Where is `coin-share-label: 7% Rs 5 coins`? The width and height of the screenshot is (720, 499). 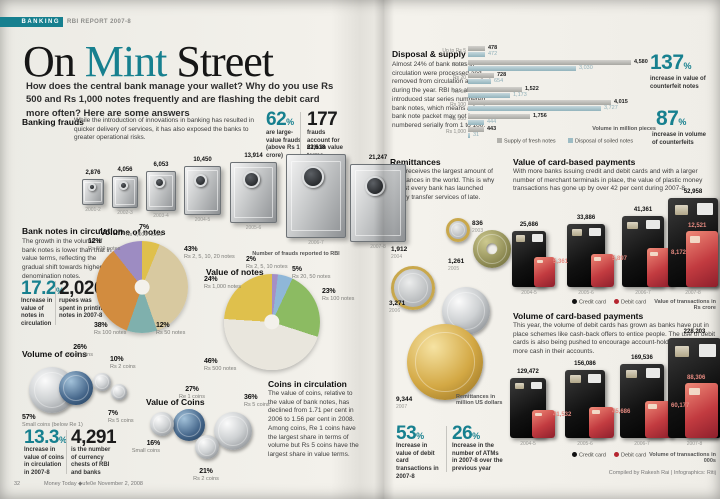 coin-share-label: 7% Rs 5 coins is located at coordinates (121, 417).